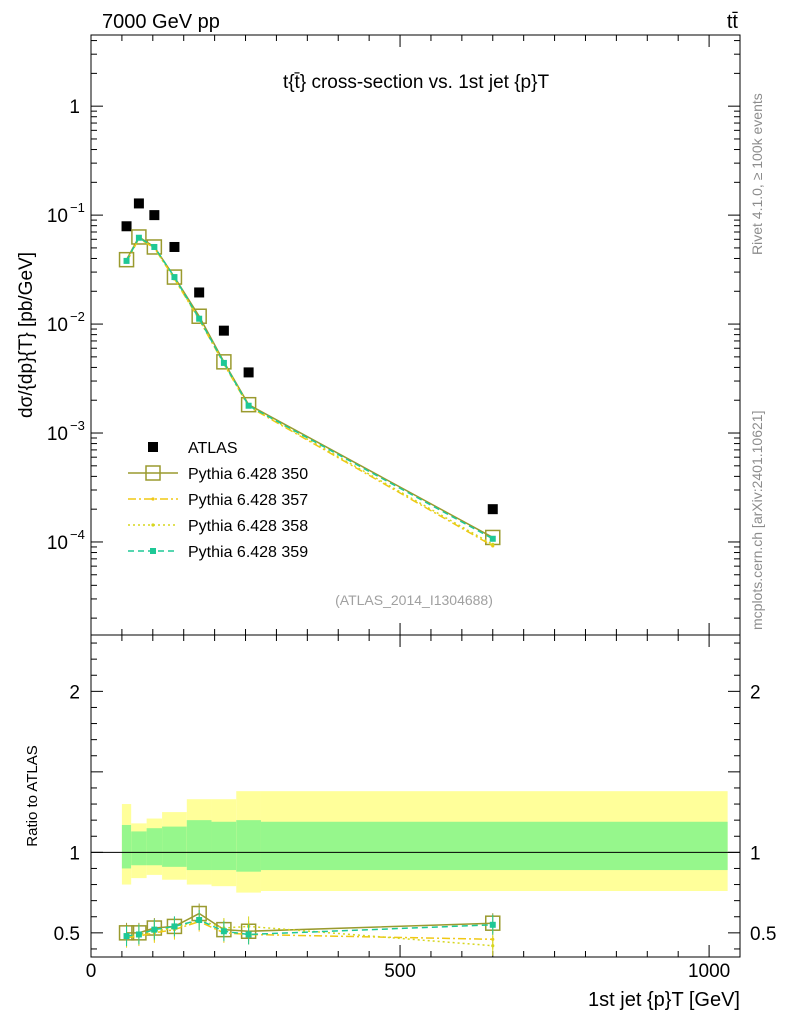 The image size is (786, 1024). I want to click on x-tick-label: 1000, so click(709, 971).